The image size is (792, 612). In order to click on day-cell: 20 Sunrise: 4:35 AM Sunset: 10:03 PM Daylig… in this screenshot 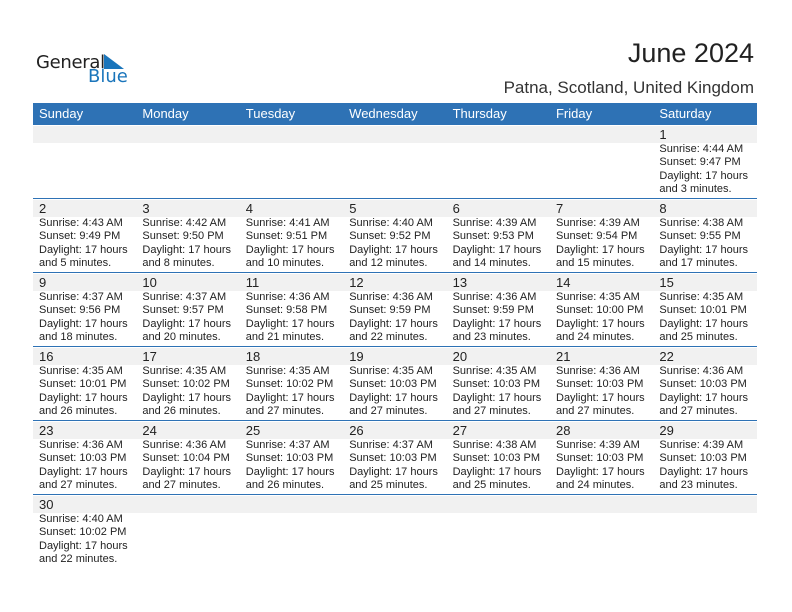, I will do `click(498, 383)`.